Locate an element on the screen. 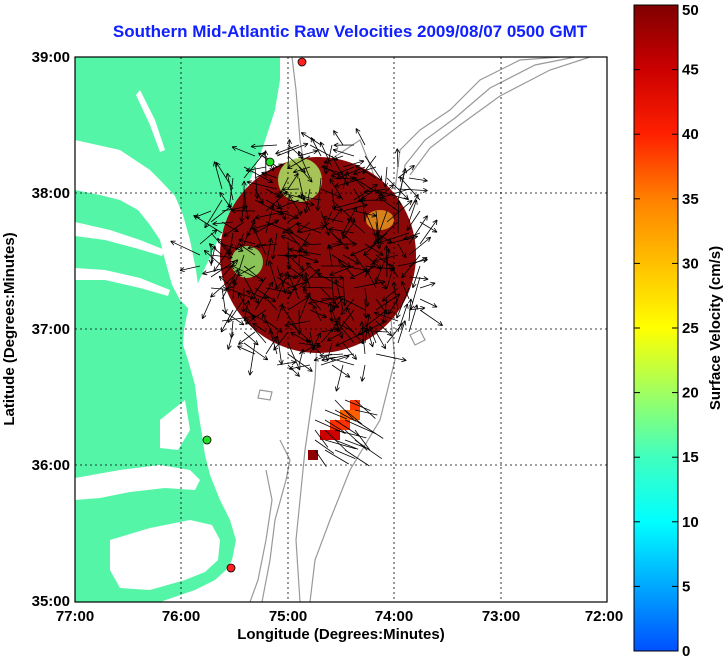  colorbar-label: Surface Velocity (cm/s) is located at coordinates (715, 328).